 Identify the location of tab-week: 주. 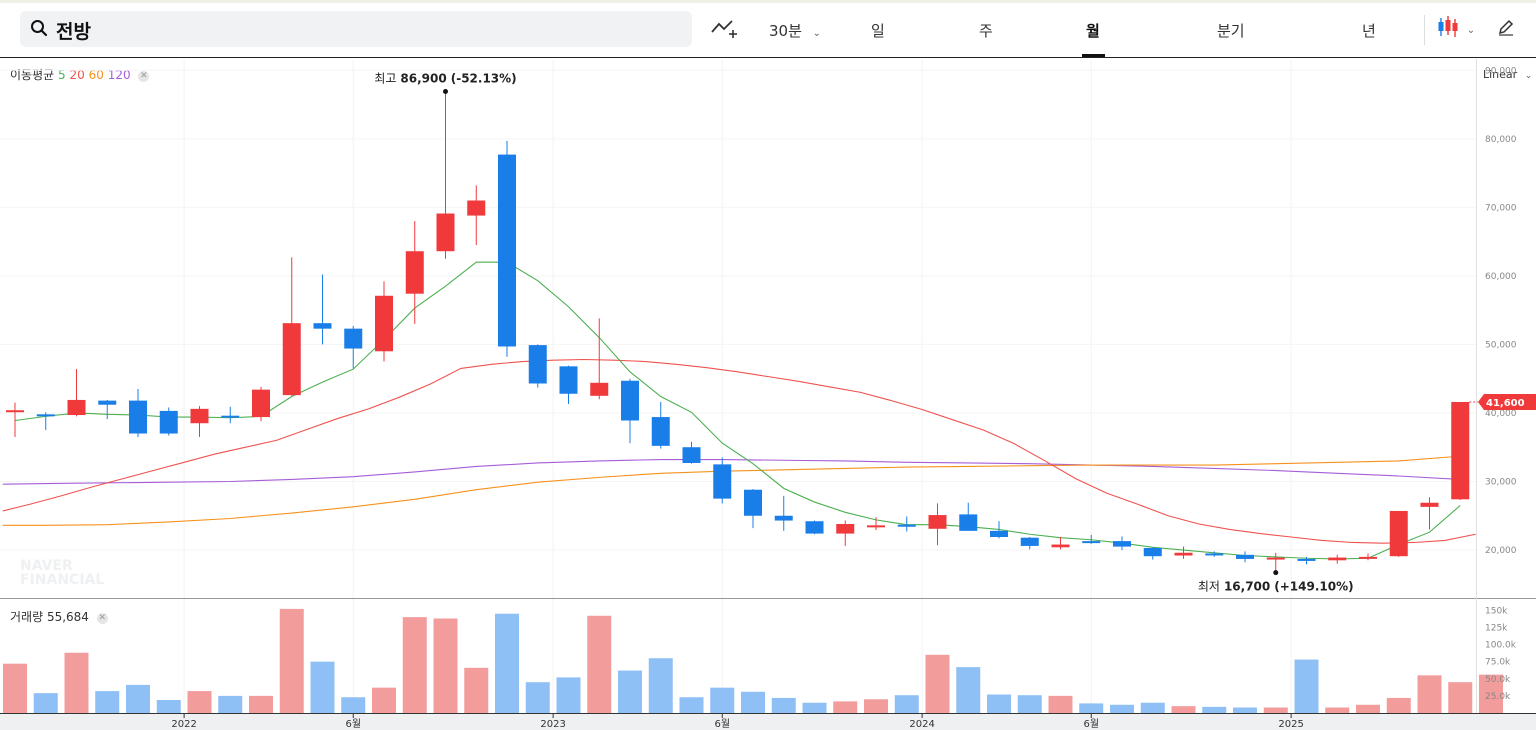
(986, 31).